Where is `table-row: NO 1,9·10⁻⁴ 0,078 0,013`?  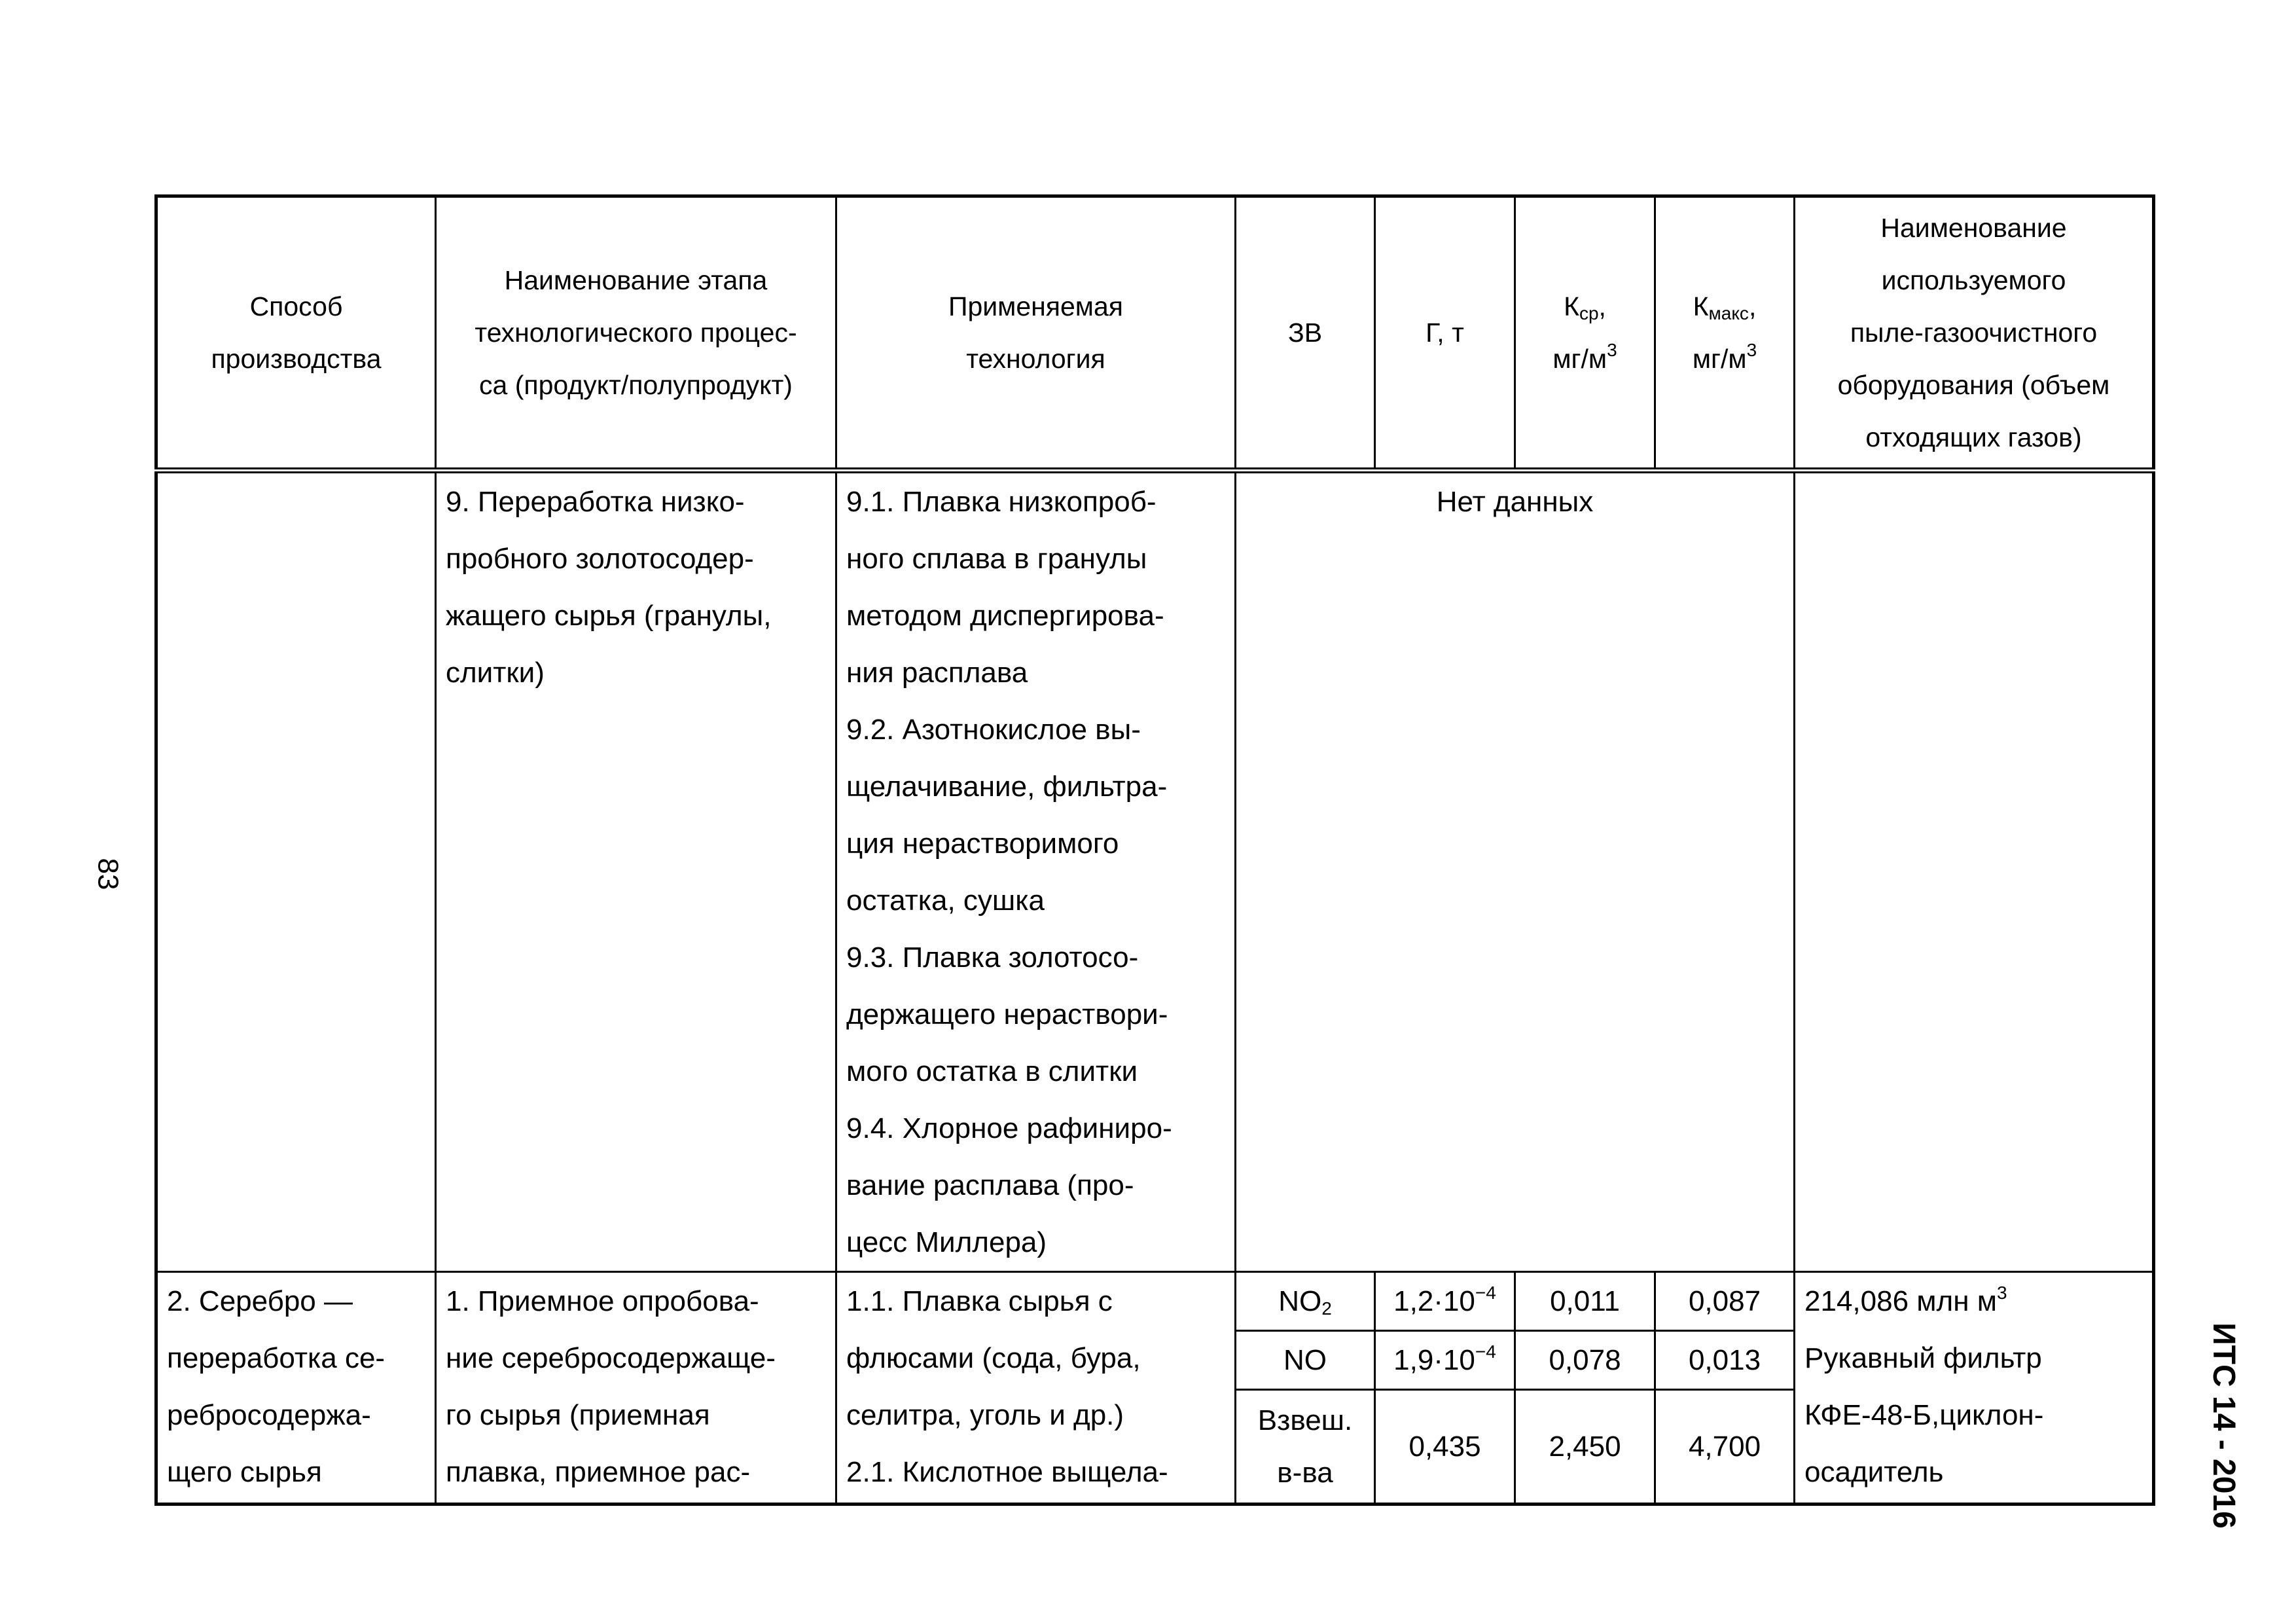
table-row: NO 1,9·10⁻⁴ 0,078 0,013 is located at coordinates (1155, 1360).